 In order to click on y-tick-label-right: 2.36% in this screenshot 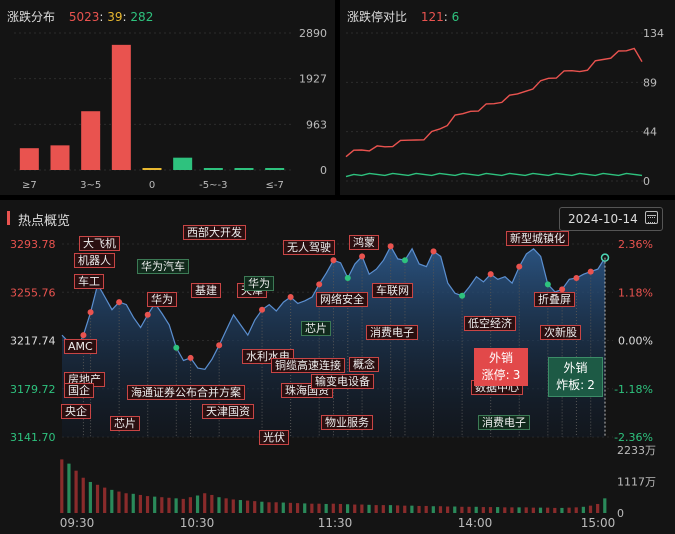, I will do `click(635, 244)`.